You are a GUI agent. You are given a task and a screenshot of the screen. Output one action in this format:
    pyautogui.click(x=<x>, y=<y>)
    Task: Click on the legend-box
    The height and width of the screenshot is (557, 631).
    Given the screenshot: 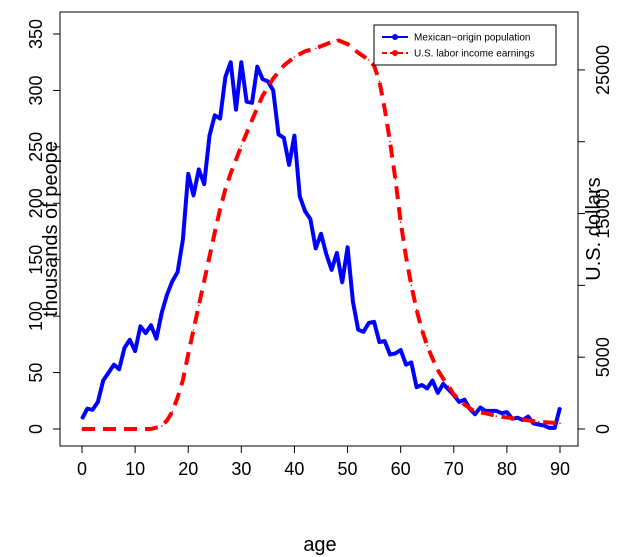 What is the action you would take?
    pyautogui.click(x=465, y=45)
    